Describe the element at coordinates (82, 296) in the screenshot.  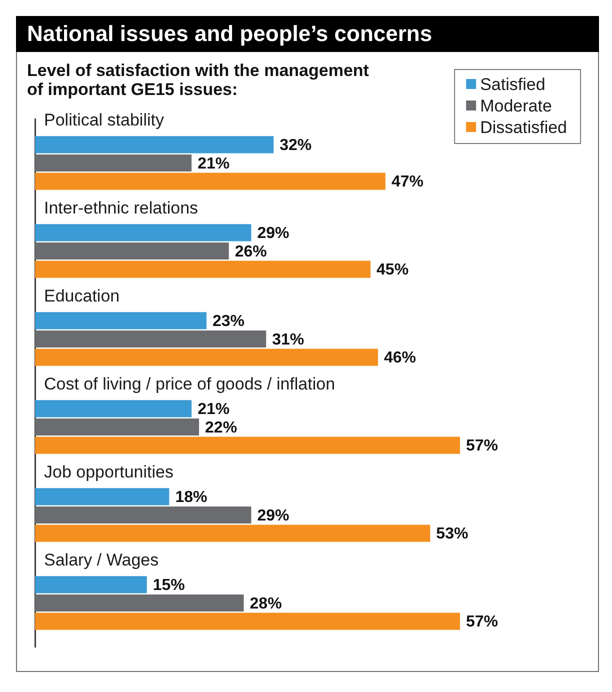
I see `y-tick-label: Education` at that location.